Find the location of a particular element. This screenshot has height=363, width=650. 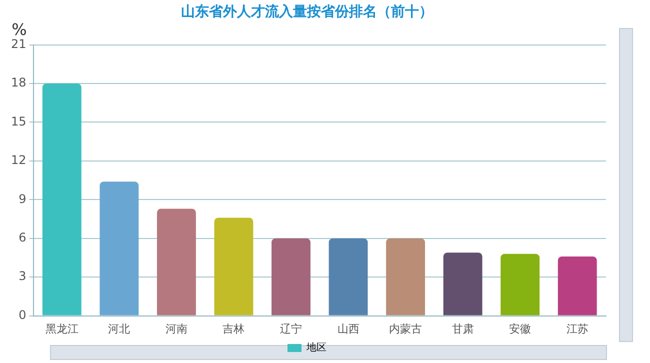

legend-label: 地区 is located at coordinates (316, 348).